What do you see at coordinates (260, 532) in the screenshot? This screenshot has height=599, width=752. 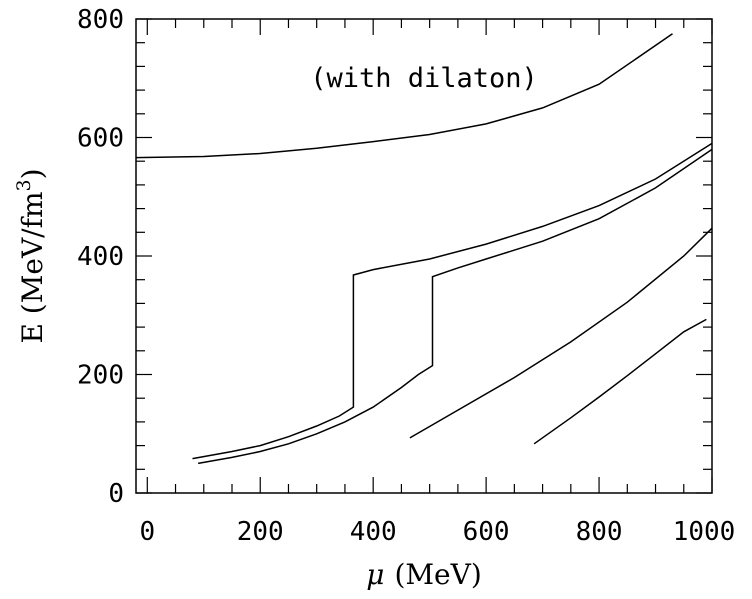 I see `x-tick-label: 200` at bounding box center [260, 532].